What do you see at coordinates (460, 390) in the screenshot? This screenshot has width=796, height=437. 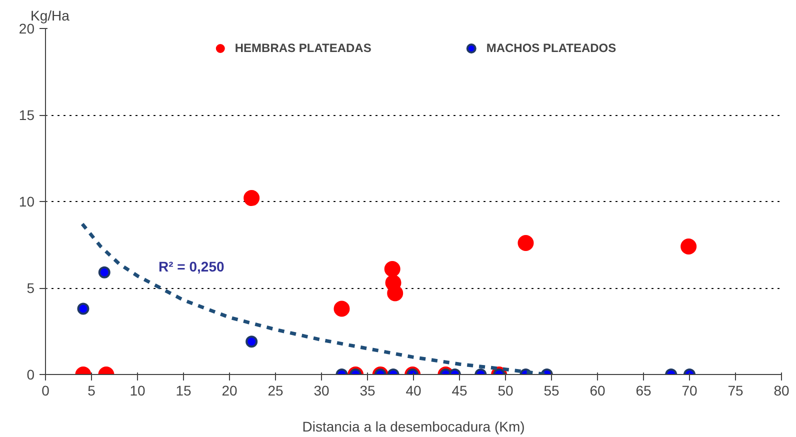 I see `x-tick-label: 45` at bounding box center [460, 390].